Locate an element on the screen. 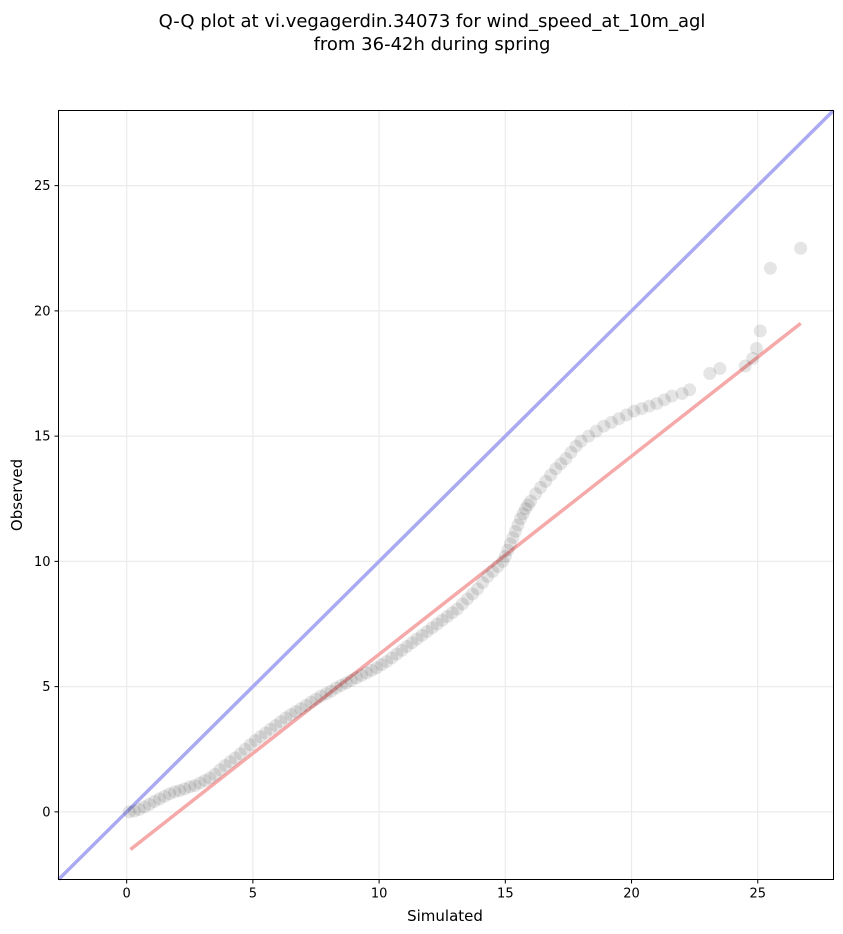 Image resolution: width=843 pixels, height=934 pixels. chart-title-line-2: from 36-42h during spring is located at coordinates (432, 44).